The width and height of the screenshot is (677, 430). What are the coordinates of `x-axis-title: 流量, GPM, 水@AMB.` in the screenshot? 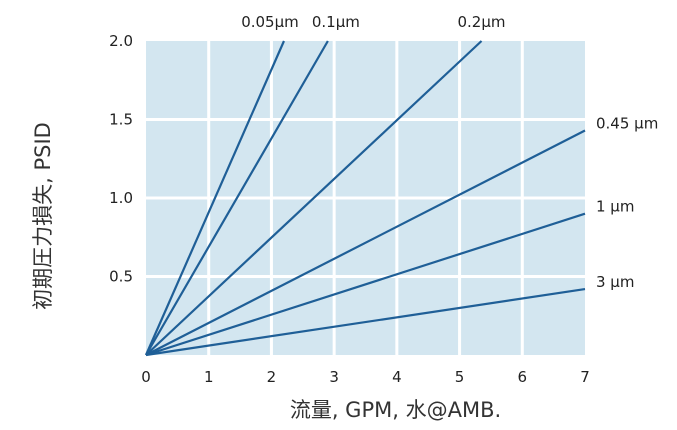 It's located at (395, 410).